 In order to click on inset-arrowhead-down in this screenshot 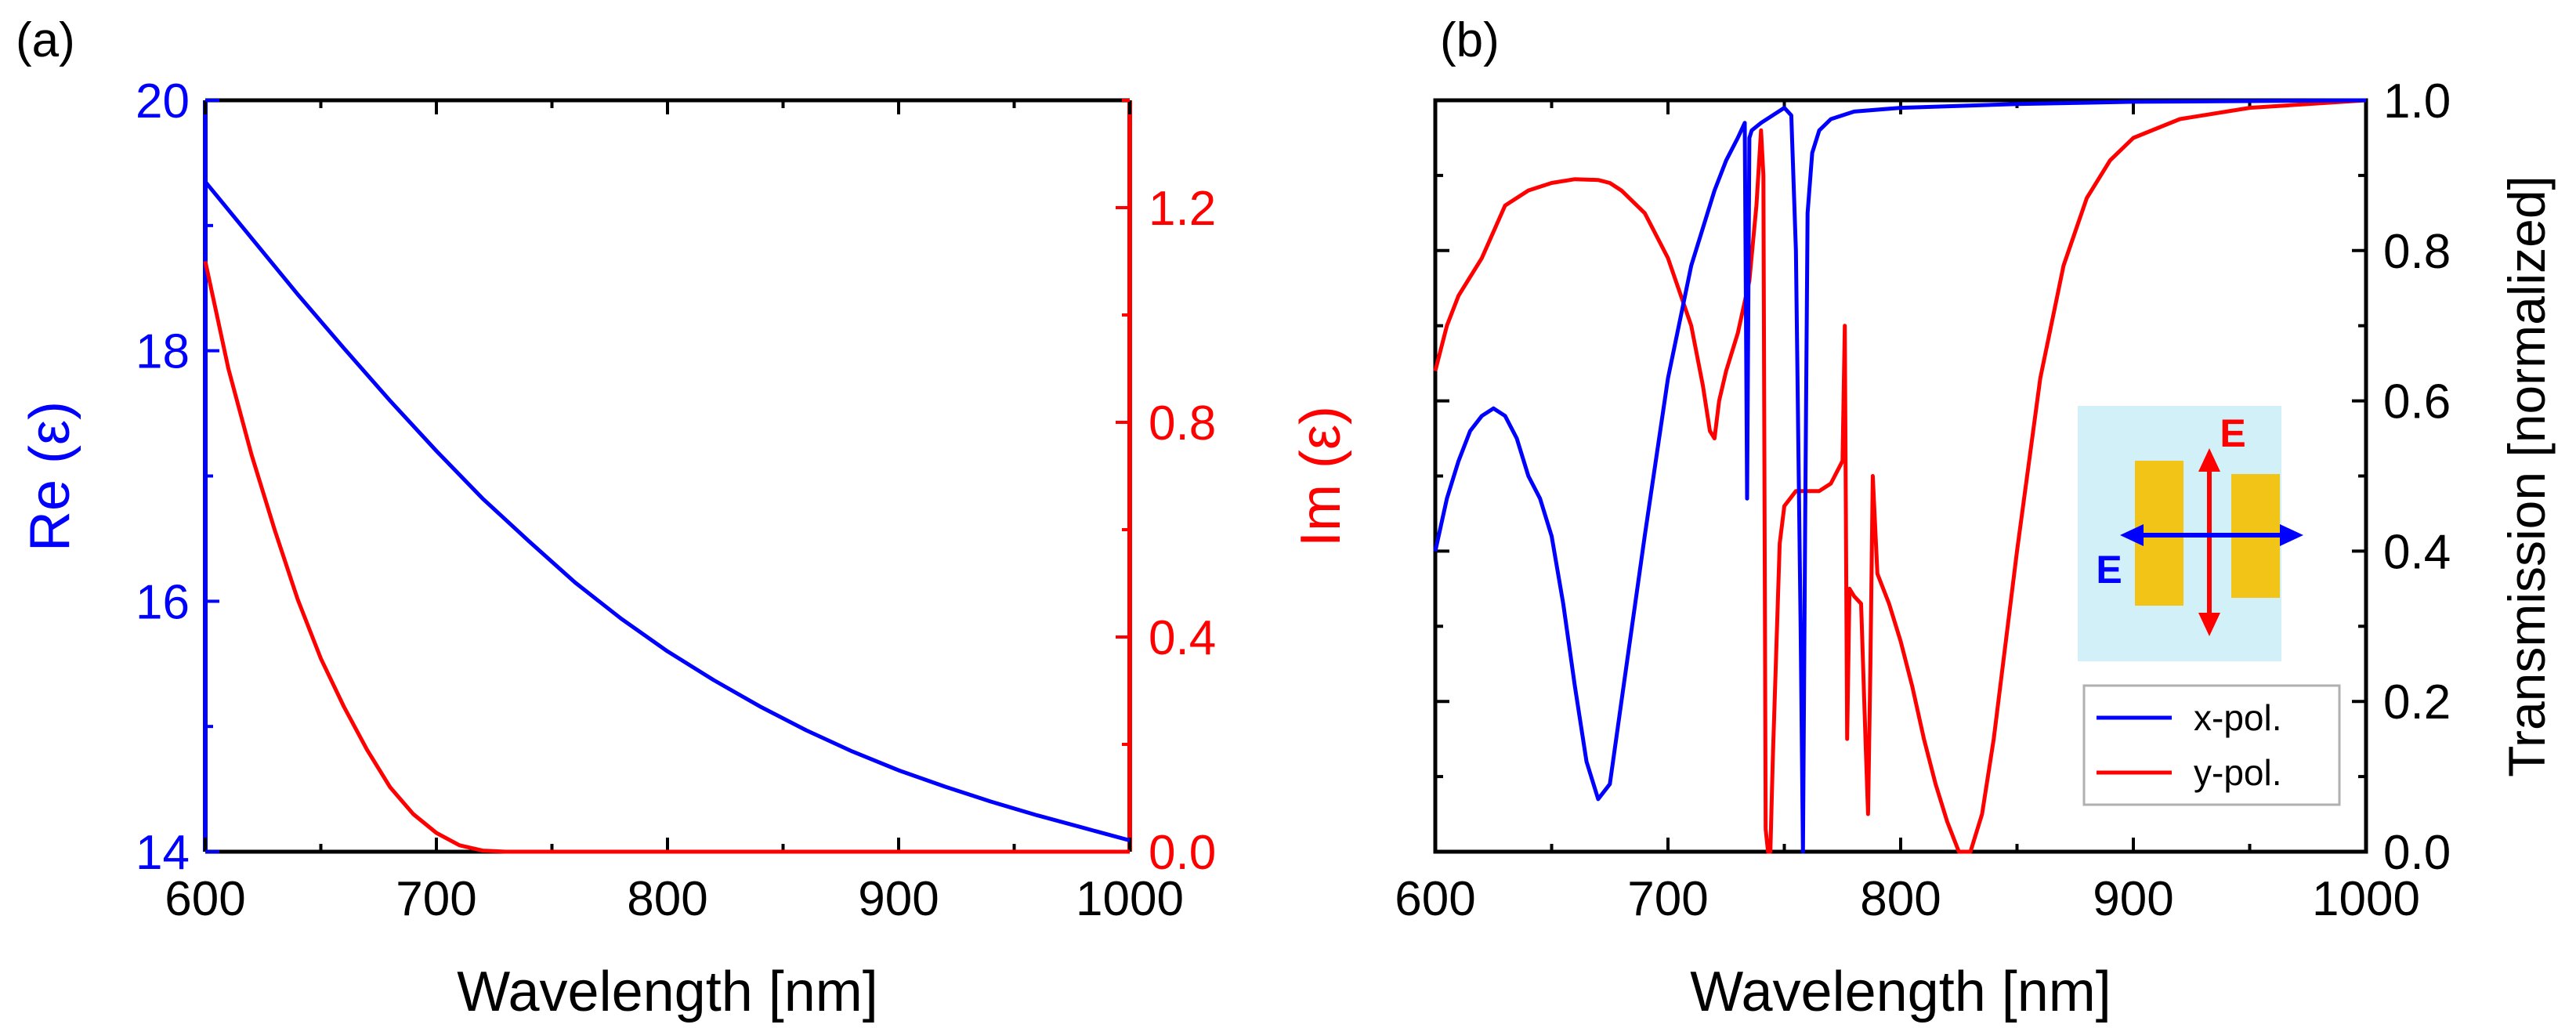, I will do `click(2209, 624)`.